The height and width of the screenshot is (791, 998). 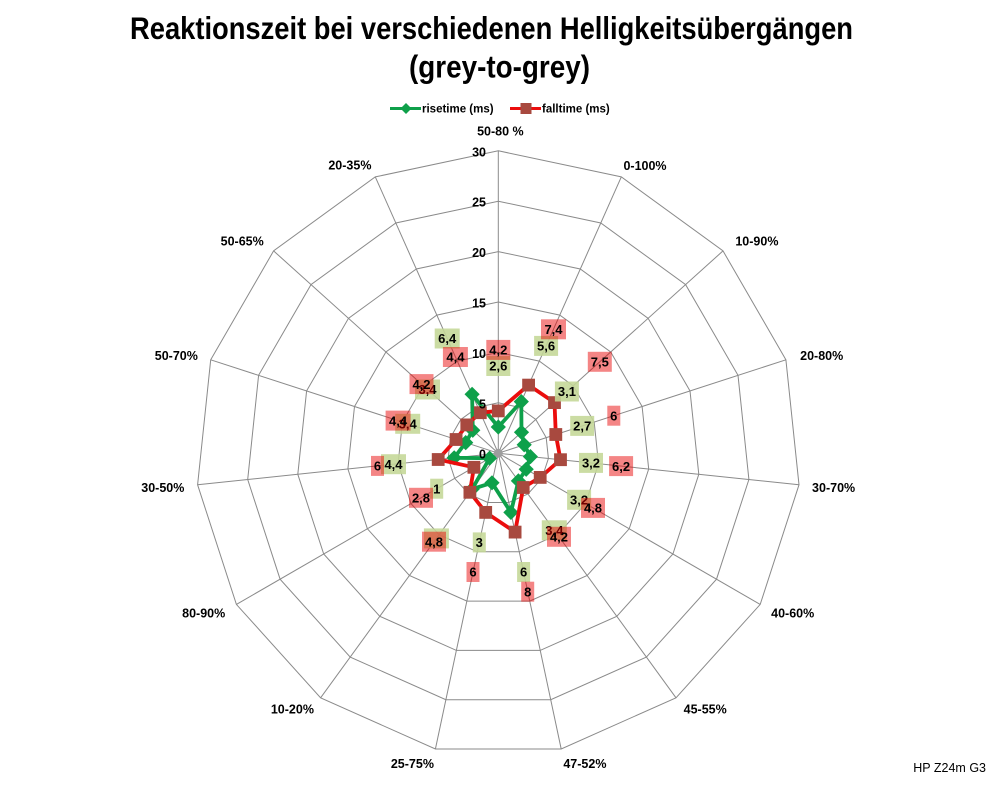 What do you see at coordinates (949, 768) in the screenshot?
I see `svg-text: HP Z24m G3` at bounding box center [949, 768].